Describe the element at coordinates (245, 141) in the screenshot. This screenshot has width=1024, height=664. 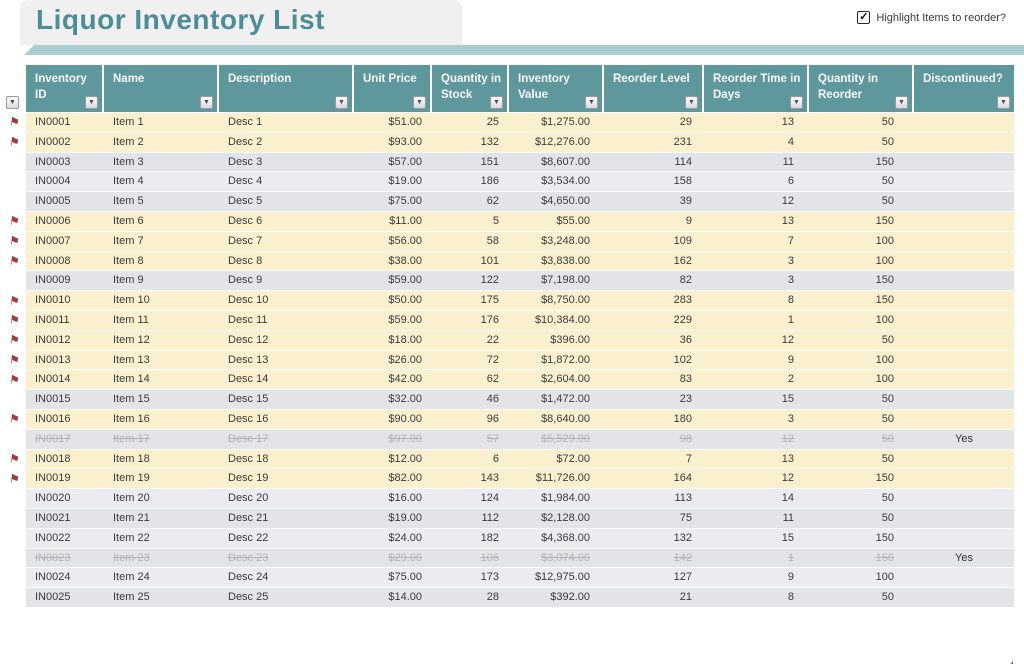
I see `cell-desc: Desc 2` at that location.